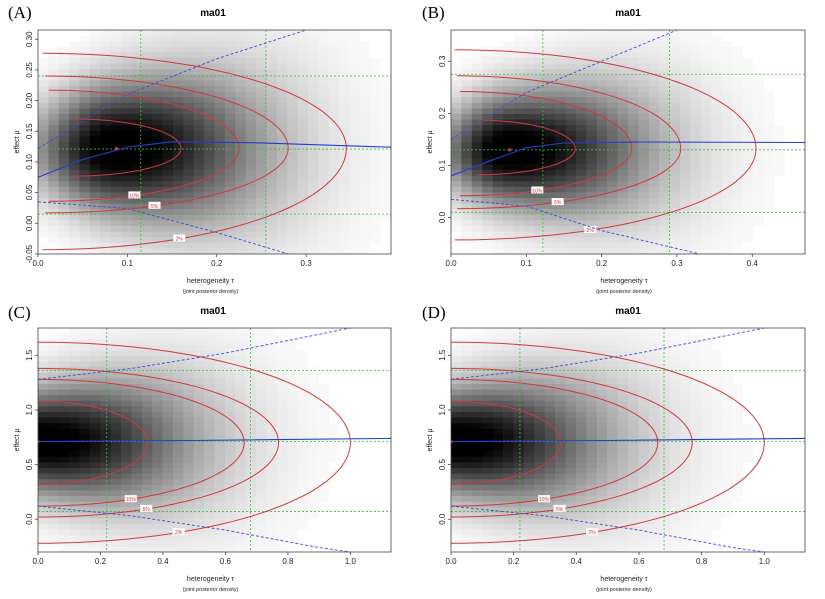  I want to click on upper-ci-line, so click(564, 85).